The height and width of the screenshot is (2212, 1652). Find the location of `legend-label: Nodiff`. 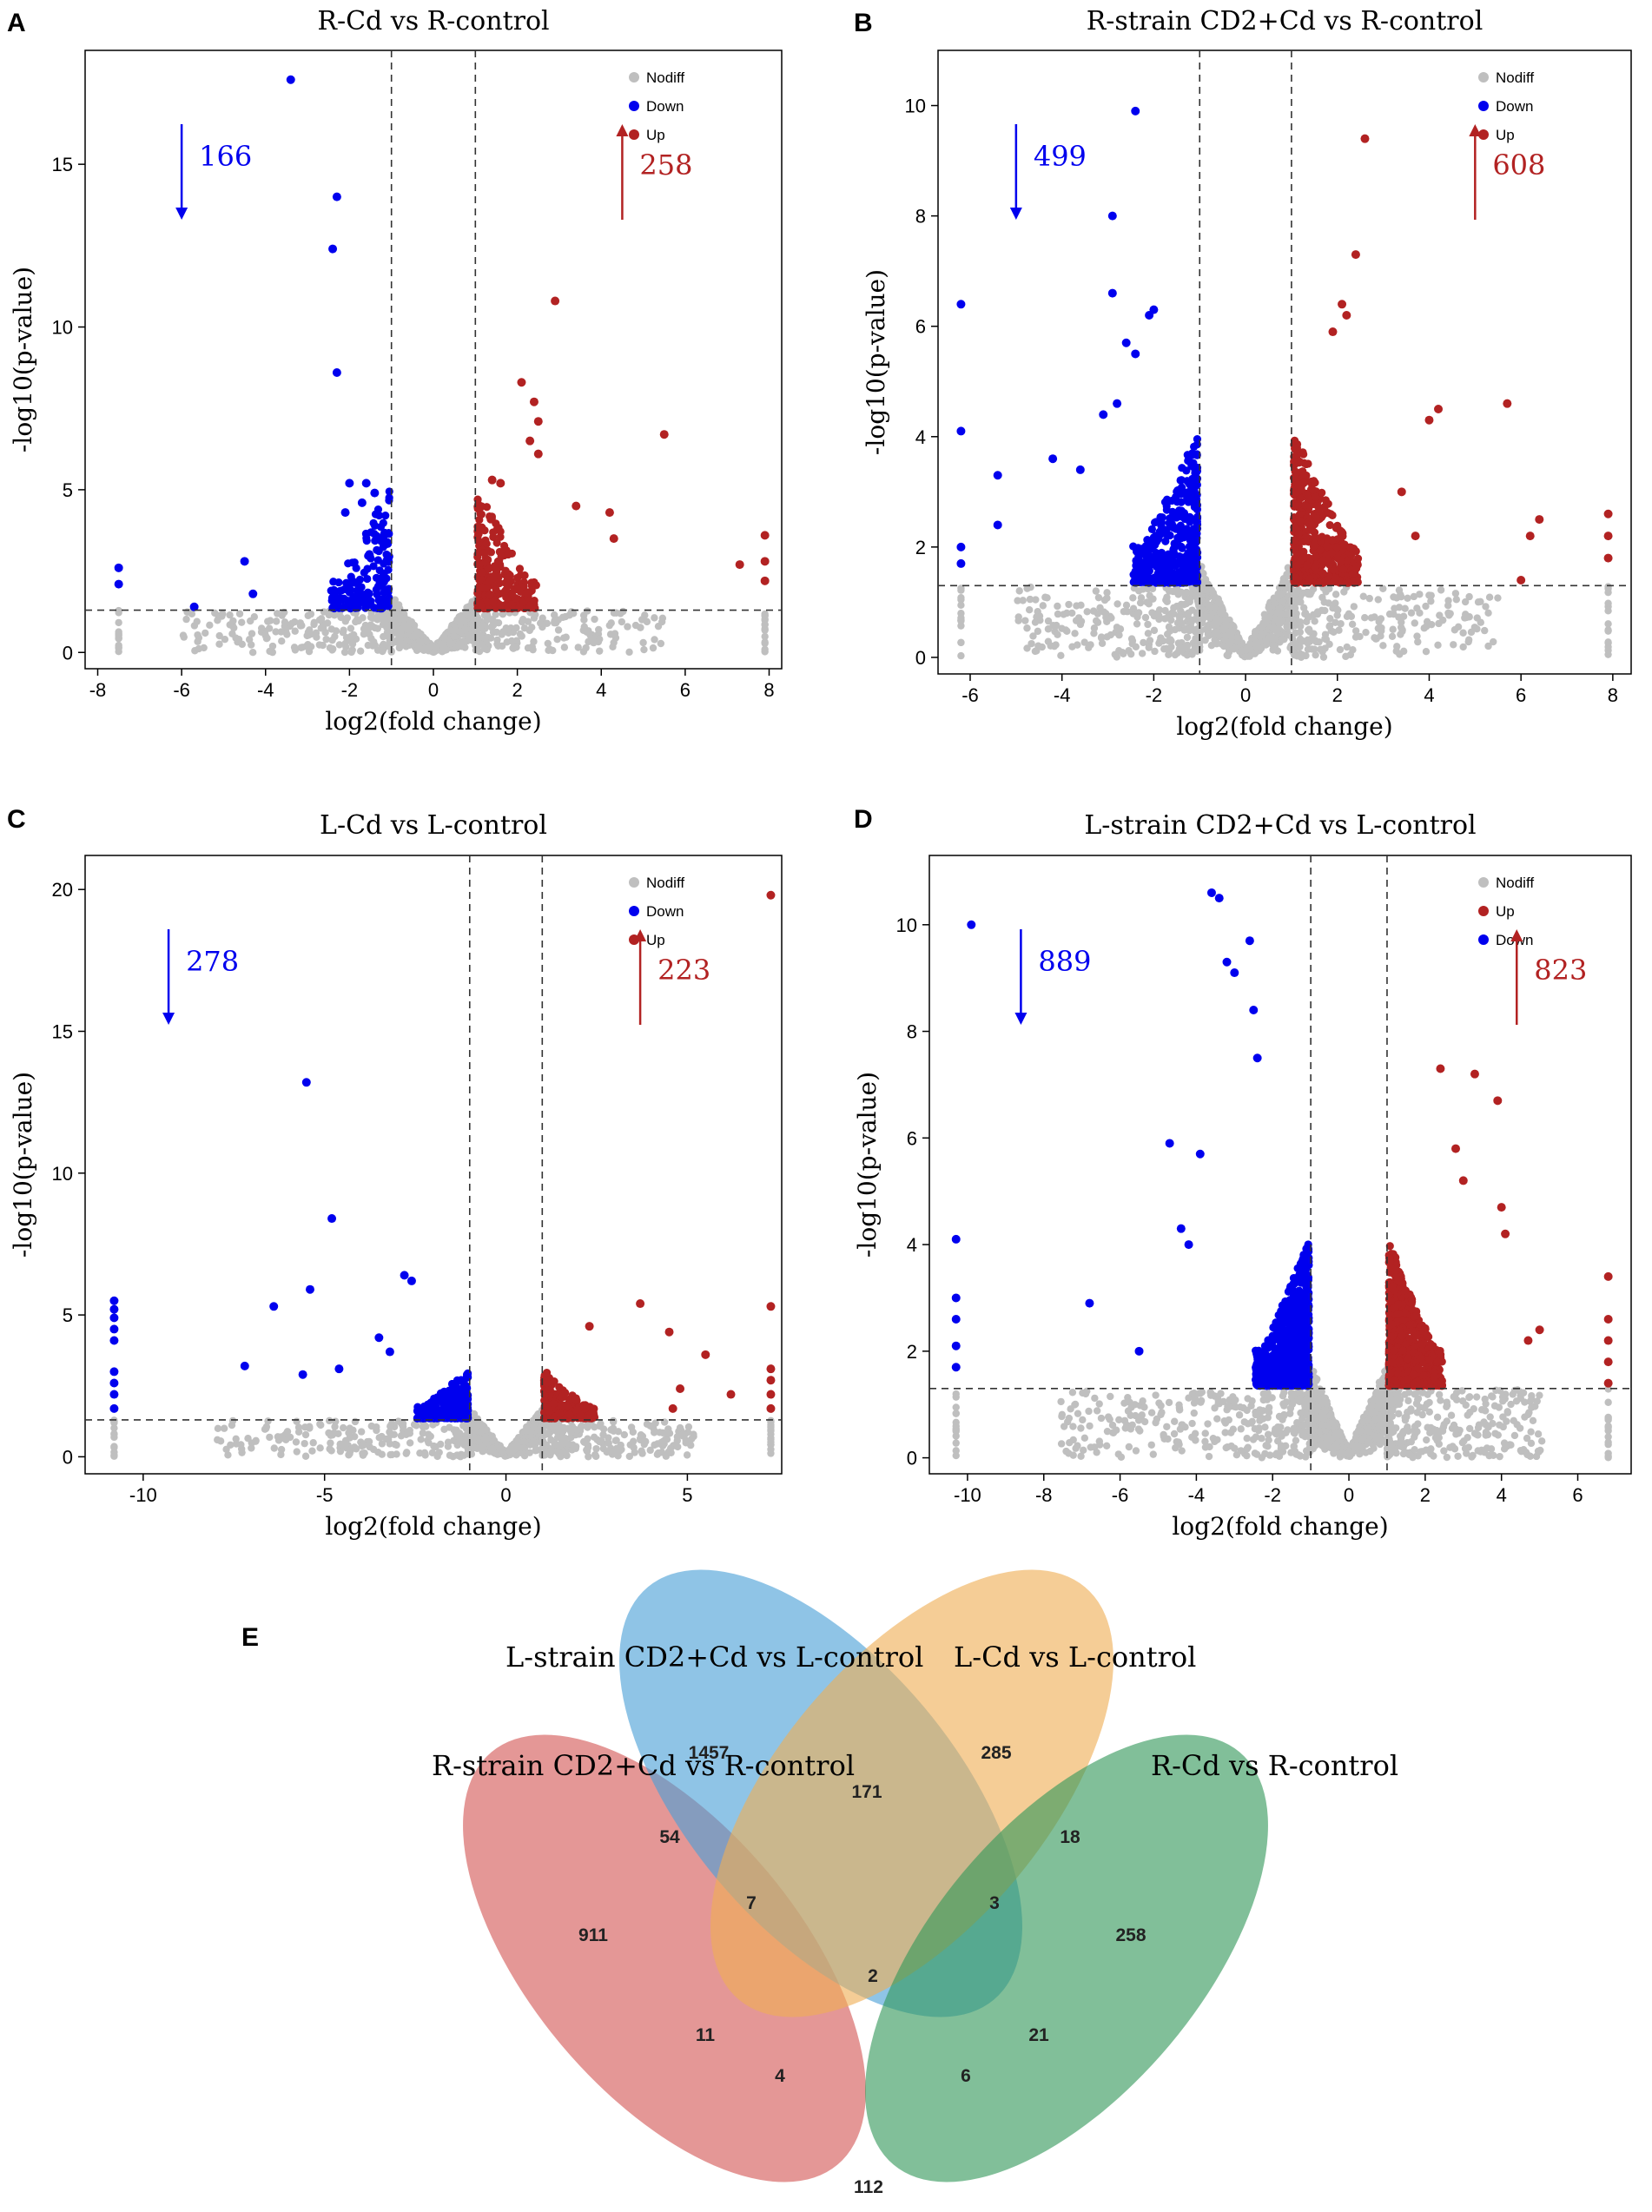

legend-label: Nodiff is located at coordinates (1515, 78).